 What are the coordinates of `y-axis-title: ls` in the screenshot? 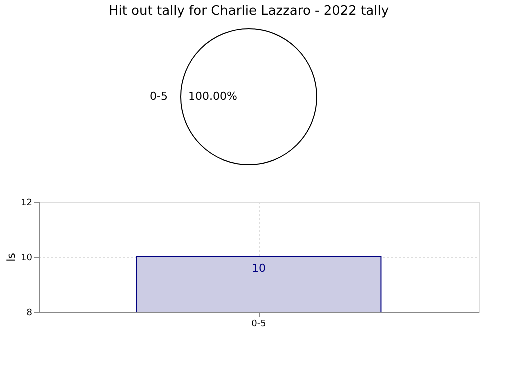 It's located at (11, 257).